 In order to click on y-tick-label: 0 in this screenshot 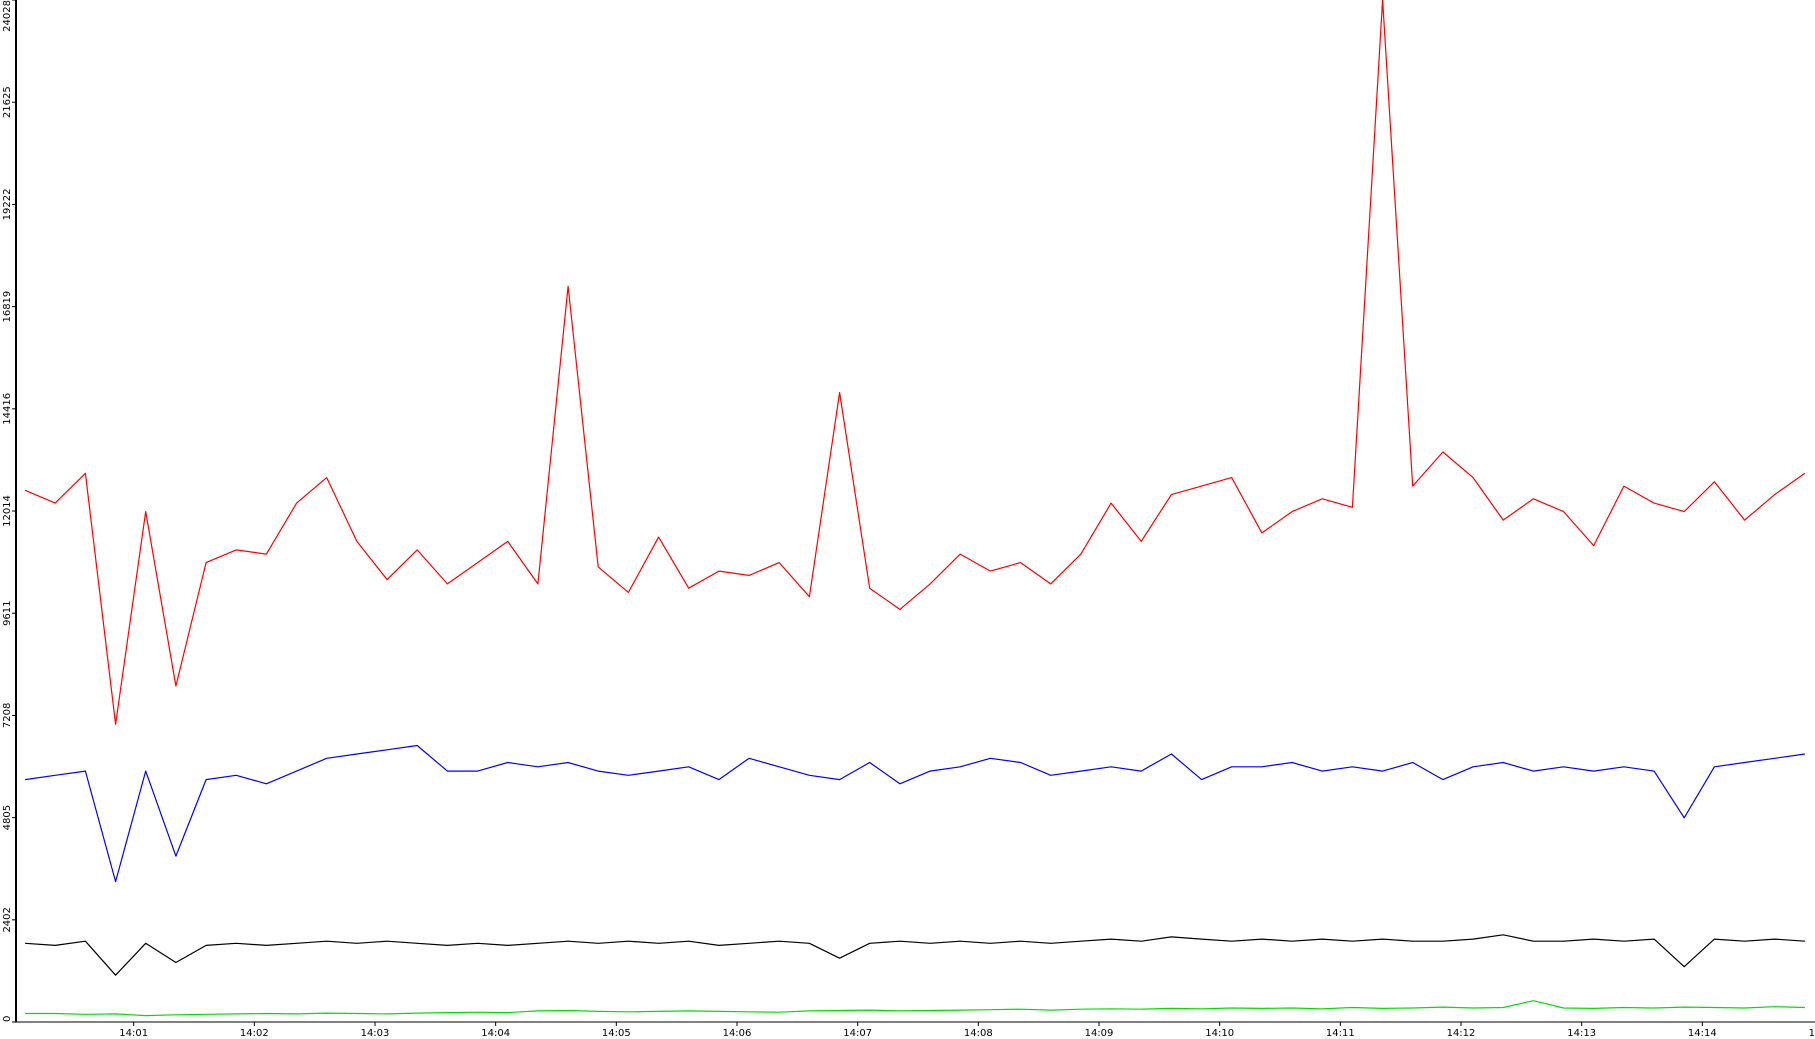, I will do `click(7, 1019)`.